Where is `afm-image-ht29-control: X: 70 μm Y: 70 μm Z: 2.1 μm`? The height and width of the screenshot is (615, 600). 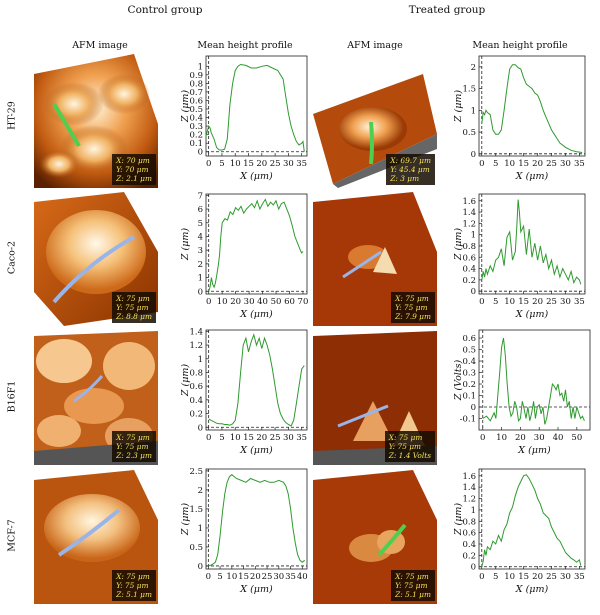
afm-image-ht29-control: X: 70 μm Y: 70 μm Z: 2.1 μm is located at coordinates (96, 121).